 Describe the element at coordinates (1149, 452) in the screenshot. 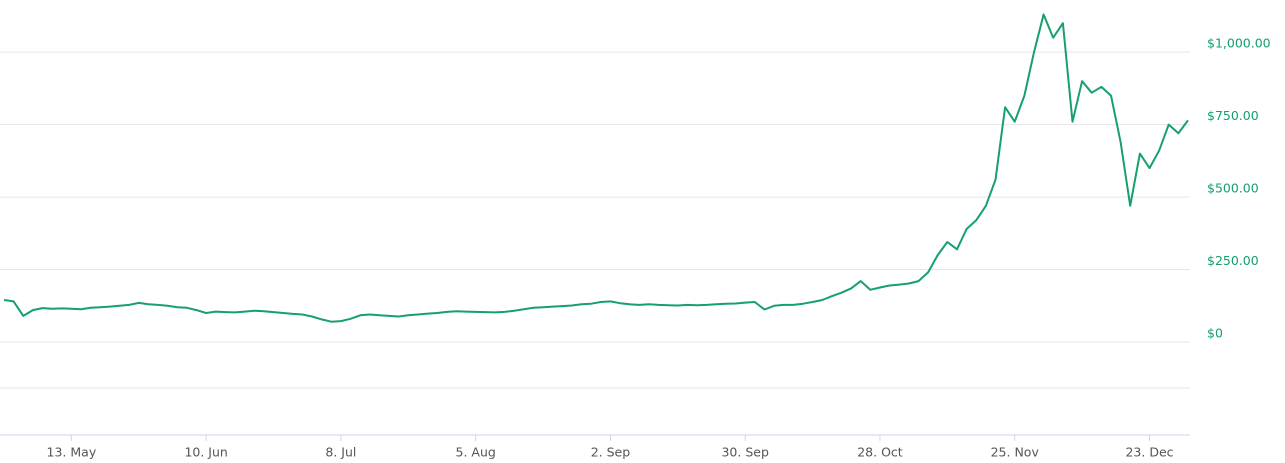

I see `x-tick-label: 23. Dec` at that location.